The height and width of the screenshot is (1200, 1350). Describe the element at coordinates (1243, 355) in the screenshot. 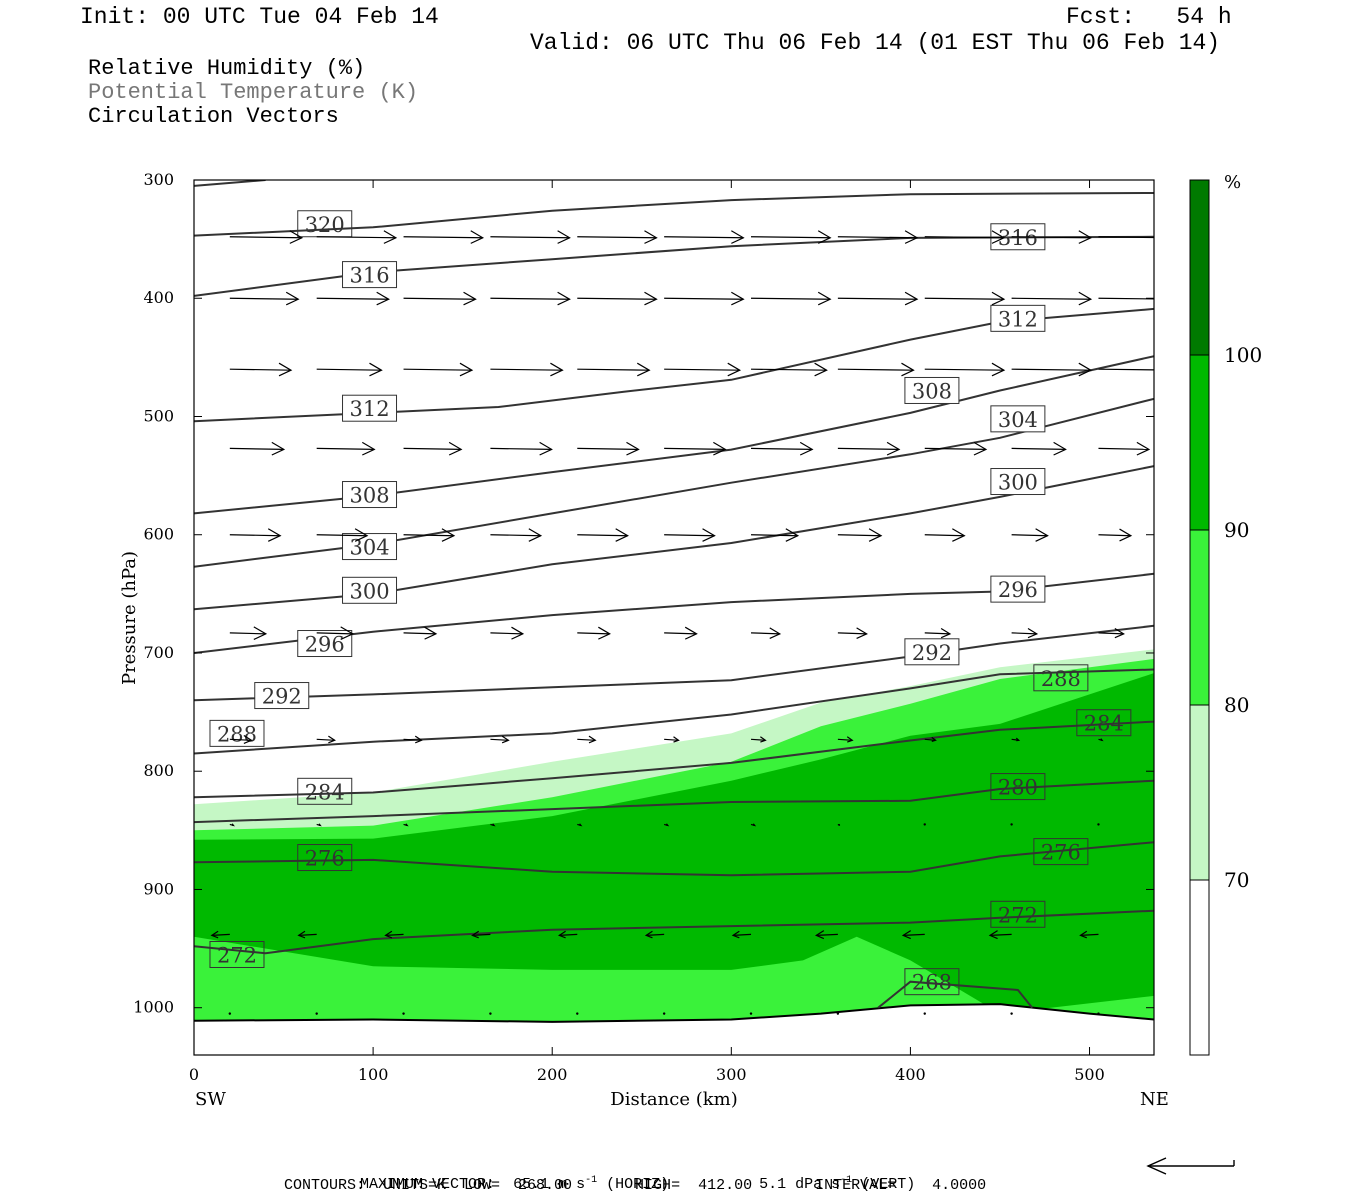

I see `colorbar-label-100: 100` at that location.